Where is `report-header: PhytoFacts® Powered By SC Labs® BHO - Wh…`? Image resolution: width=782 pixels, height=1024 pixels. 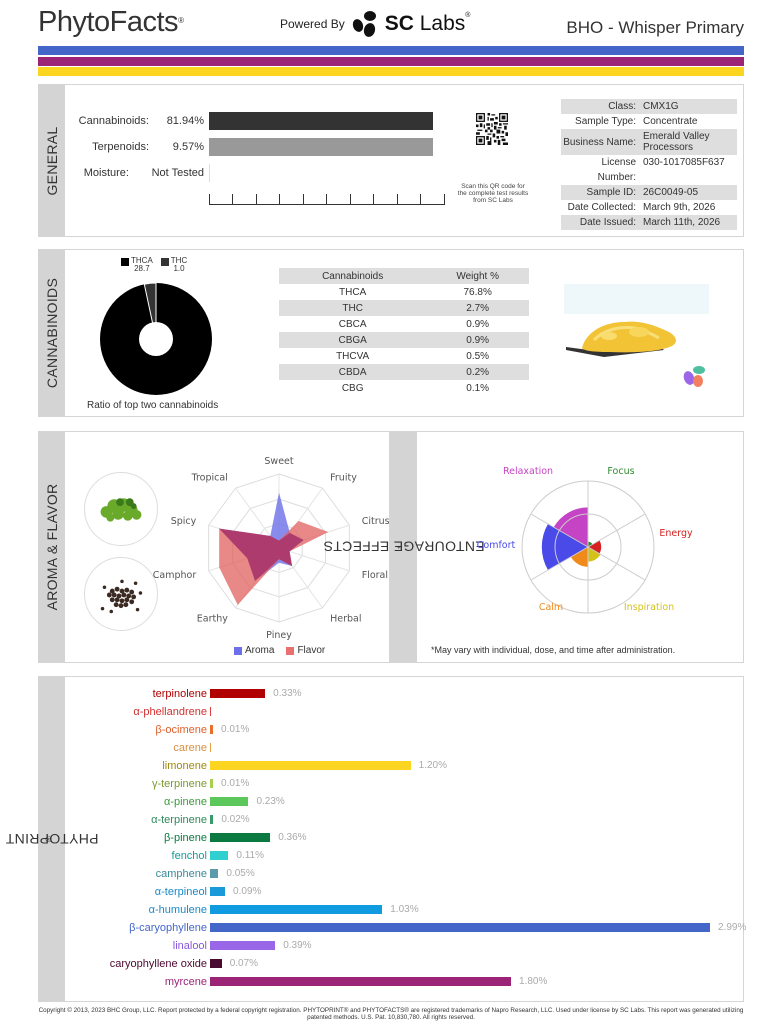
report-header: PhytoFacts® Powered By SC Labs® BHO - Wh… is located at coordinates (391, 23).